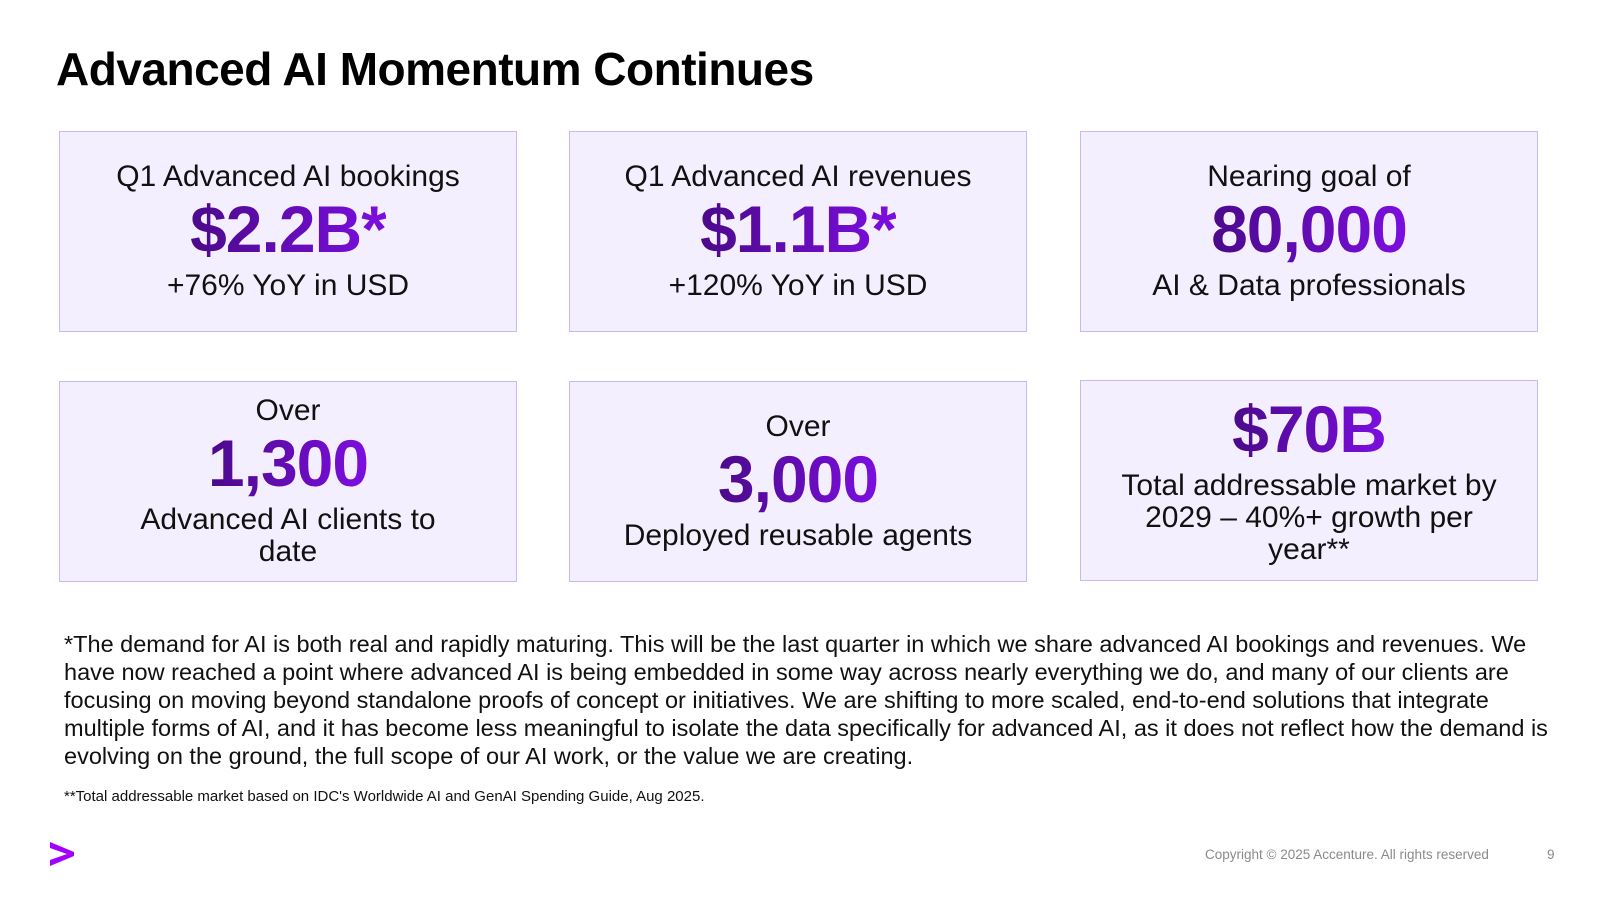 This screenshot has height=900, width=1600. What do you see at coordinates (288, 286) in the screenshot?
I see `metric-card-caption: +76% YoY in USD` at bounding box center [288, 286].